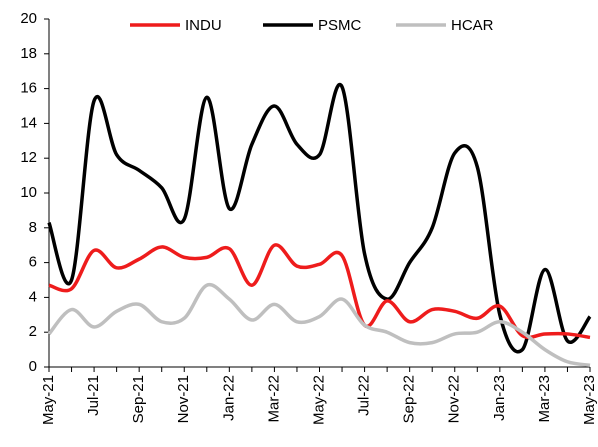  I want to click on y-tick-label: 20, so click(28, 18).